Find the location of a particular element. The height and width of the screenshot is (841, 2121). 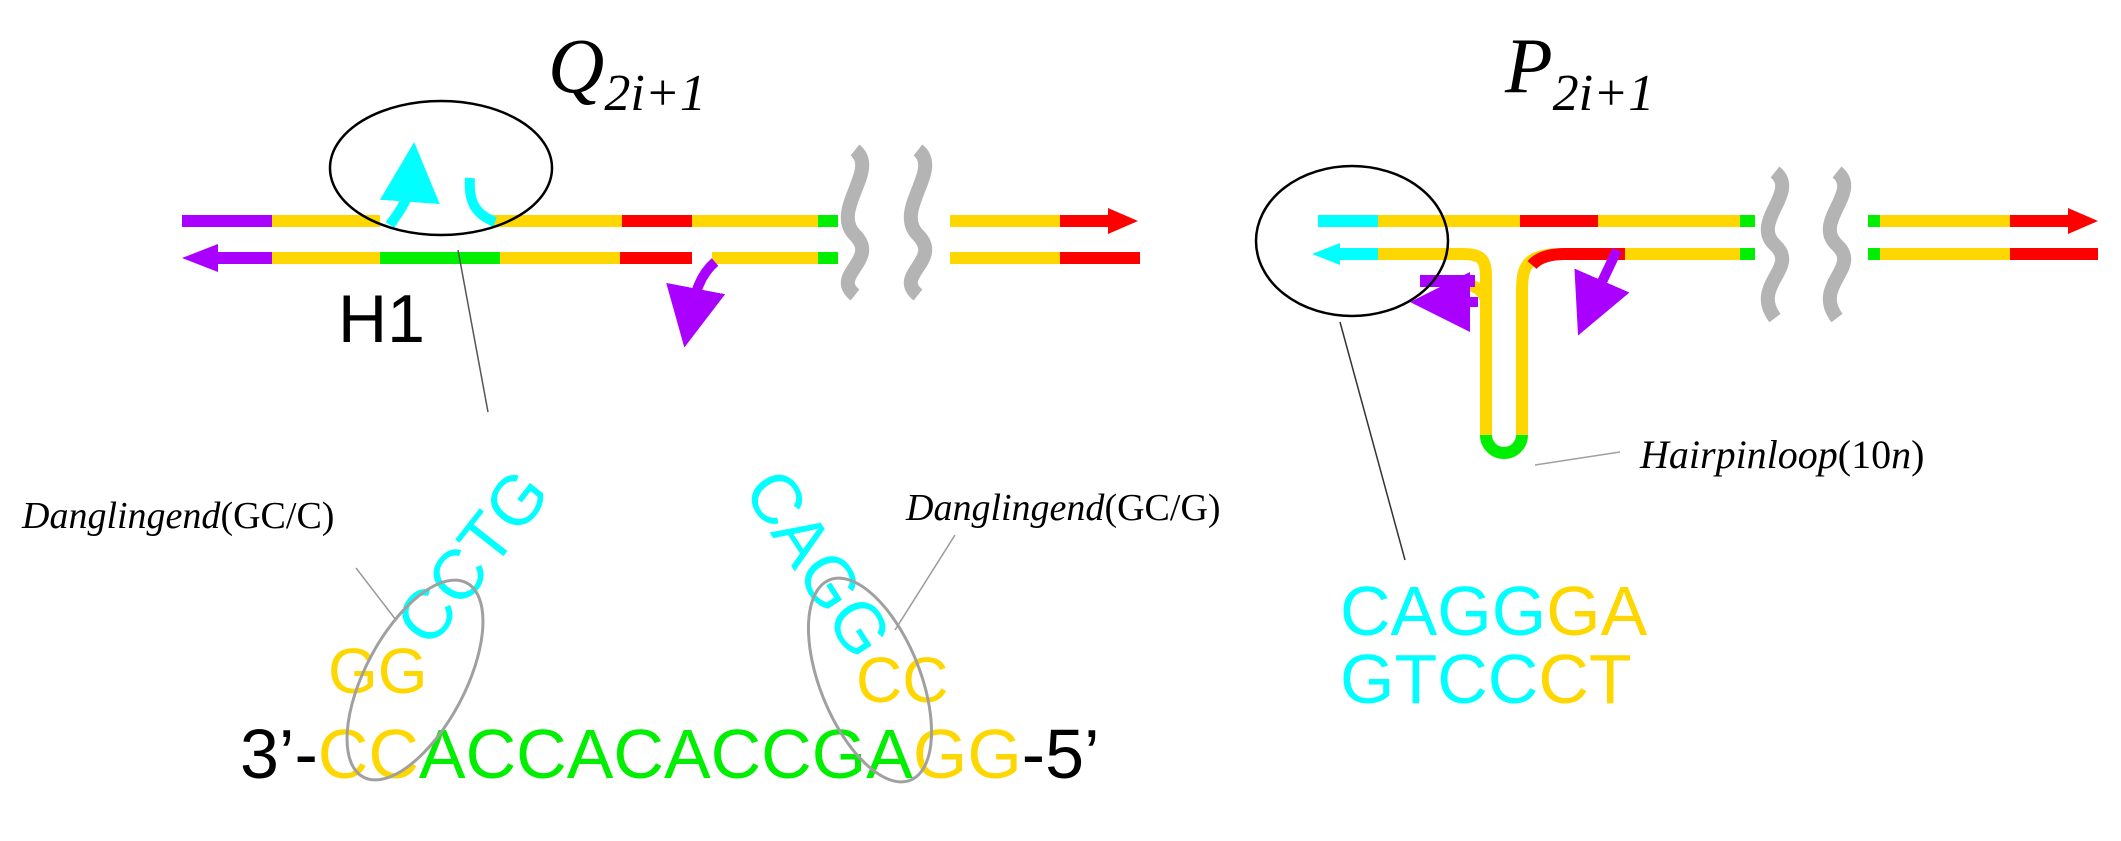

hairpin-label-args: (10 is located at coordinates (1864, 454).